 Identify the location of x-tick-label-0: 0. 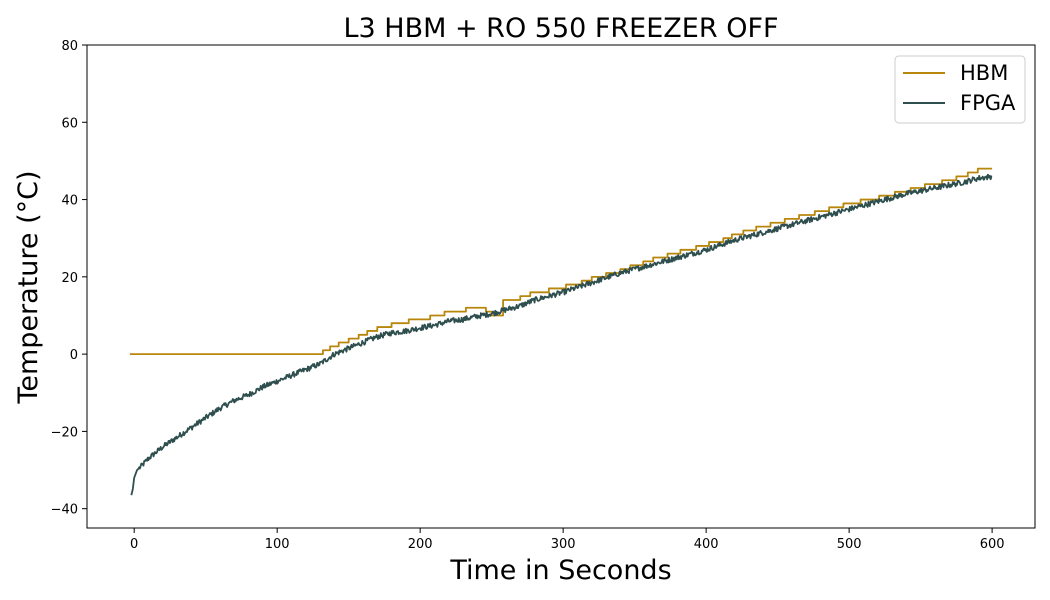
(134, 544).